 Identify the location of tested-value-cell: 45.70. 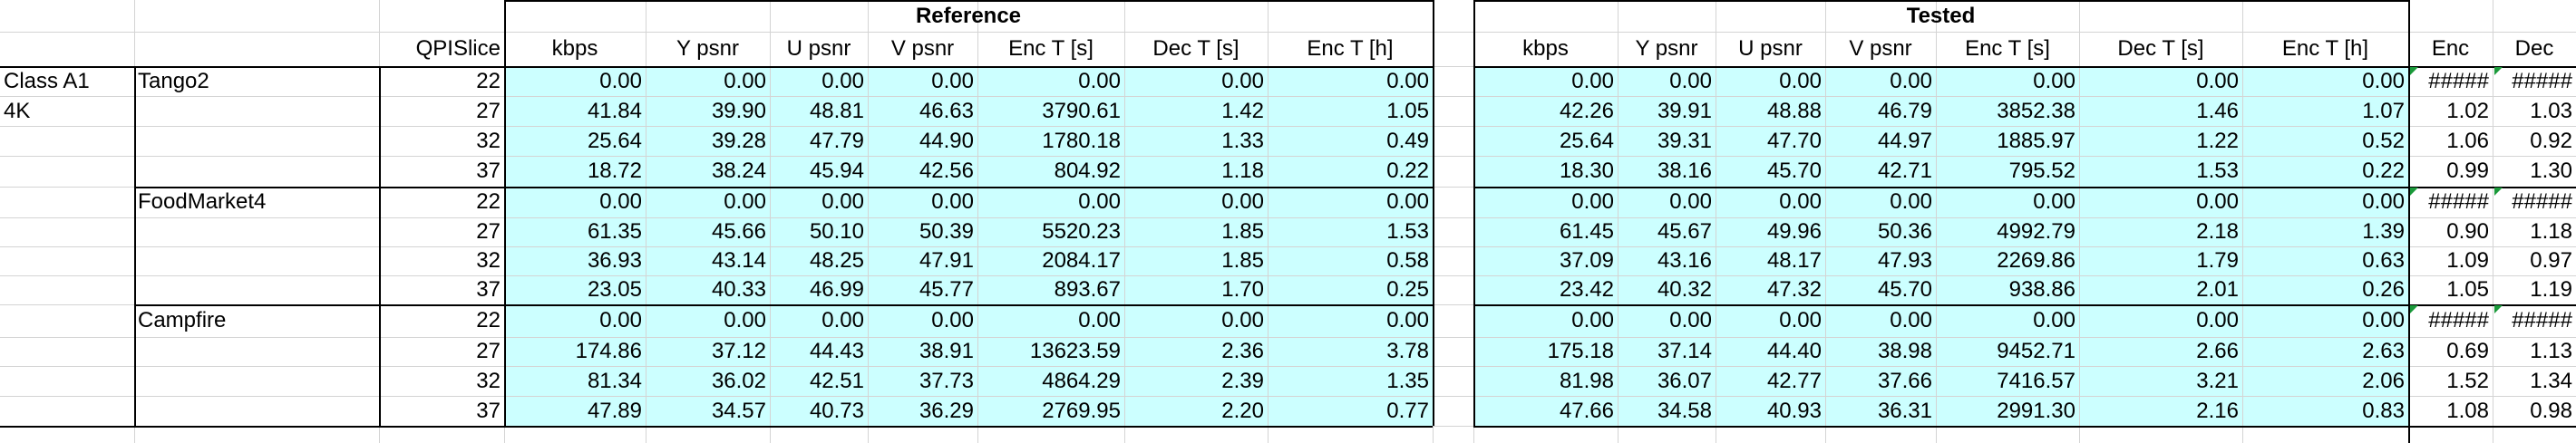
(1904, 289).